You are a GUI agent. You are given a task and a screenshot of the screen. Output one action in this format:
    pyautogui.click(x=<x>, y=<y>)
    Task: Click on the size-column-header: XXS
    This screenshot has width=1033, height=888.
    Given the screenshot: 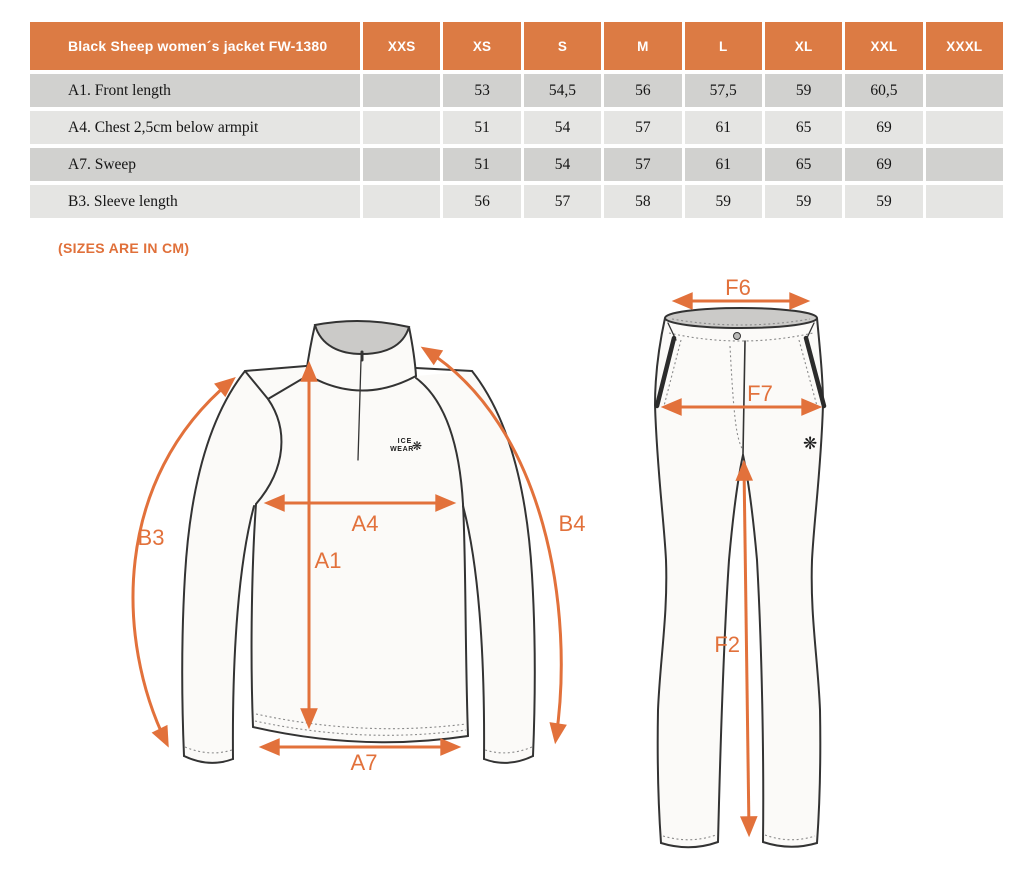 What is the action you would take?
    pyautogui.click(x=402, y=46)
    